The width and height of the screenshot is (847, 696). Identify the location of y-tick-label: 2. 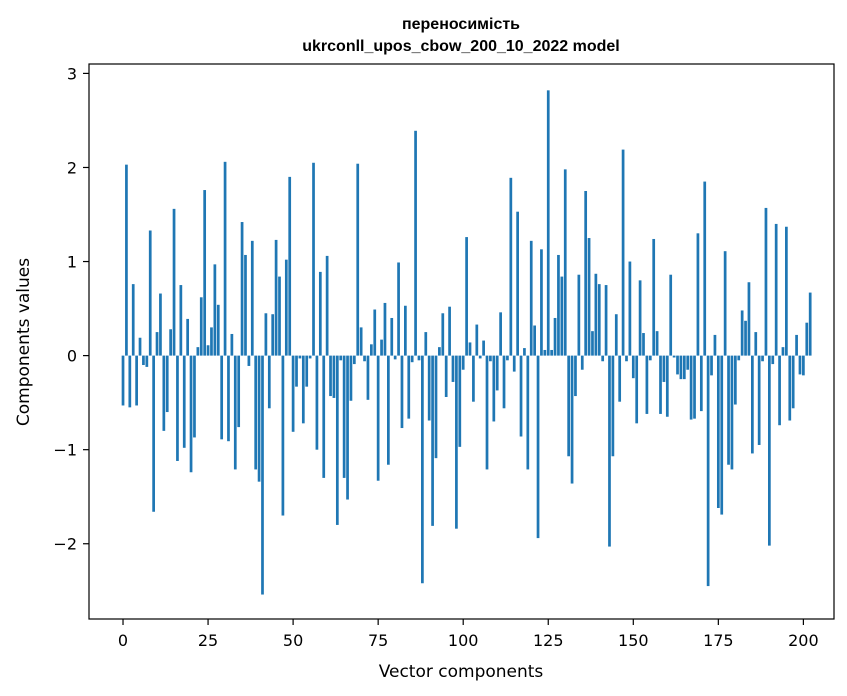
(72, 167).